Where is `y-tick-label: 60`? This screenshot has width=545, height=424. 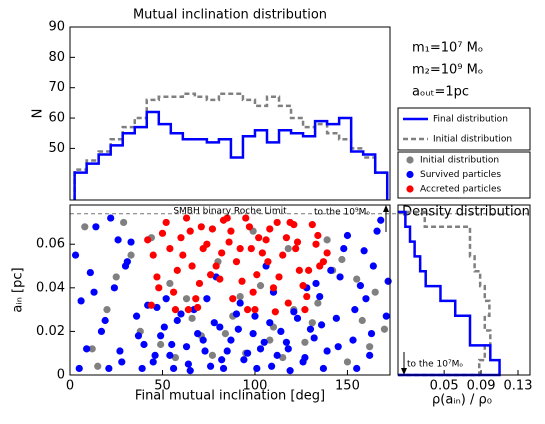 y-tick-label: 60 is located at coordinates (56, 118).